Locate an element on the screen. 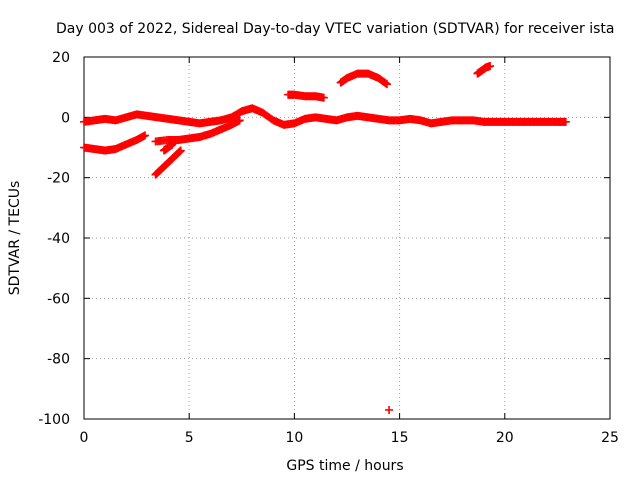  x-tick-label: 15 is located at coordinates (400, 438).